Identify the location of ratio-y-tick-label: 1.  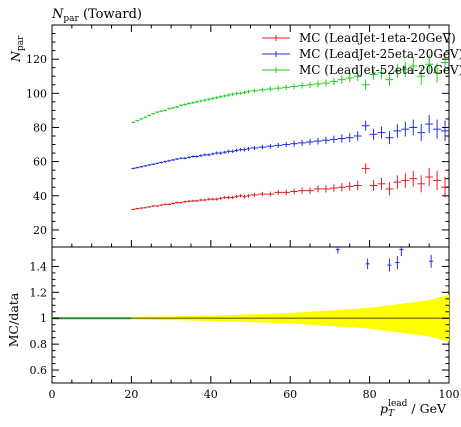
(43, 318).